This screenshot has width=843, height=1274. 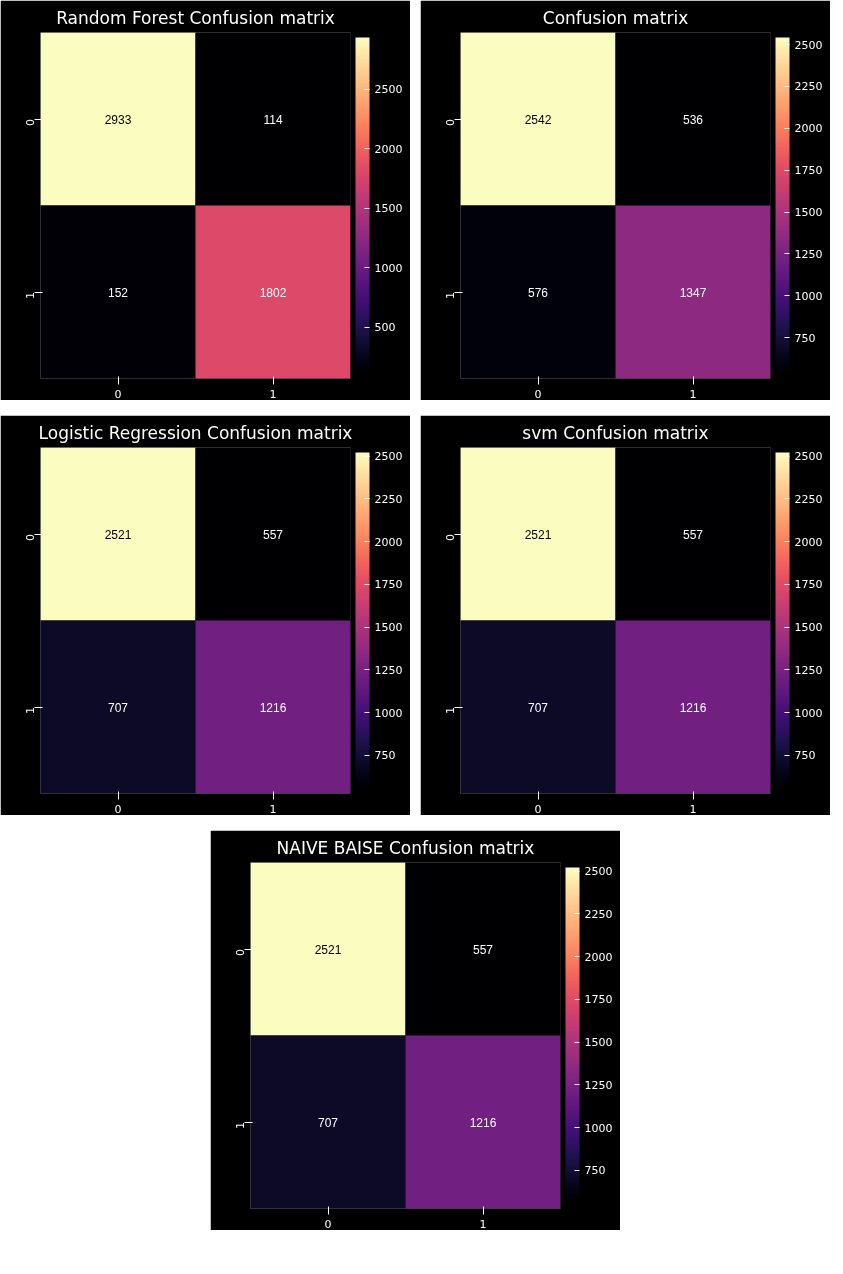 I want to click on data-label: 2542, so click(x=538, y=119).